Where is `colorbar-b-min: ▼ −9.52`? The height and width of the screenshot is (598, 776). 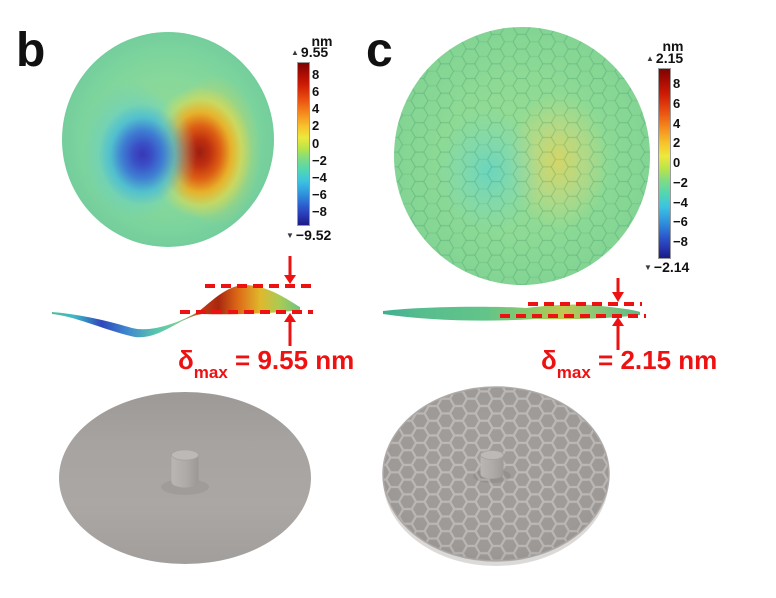 colorbar-b-min: ▼ −9.52 is located at coordinates (308, 235).